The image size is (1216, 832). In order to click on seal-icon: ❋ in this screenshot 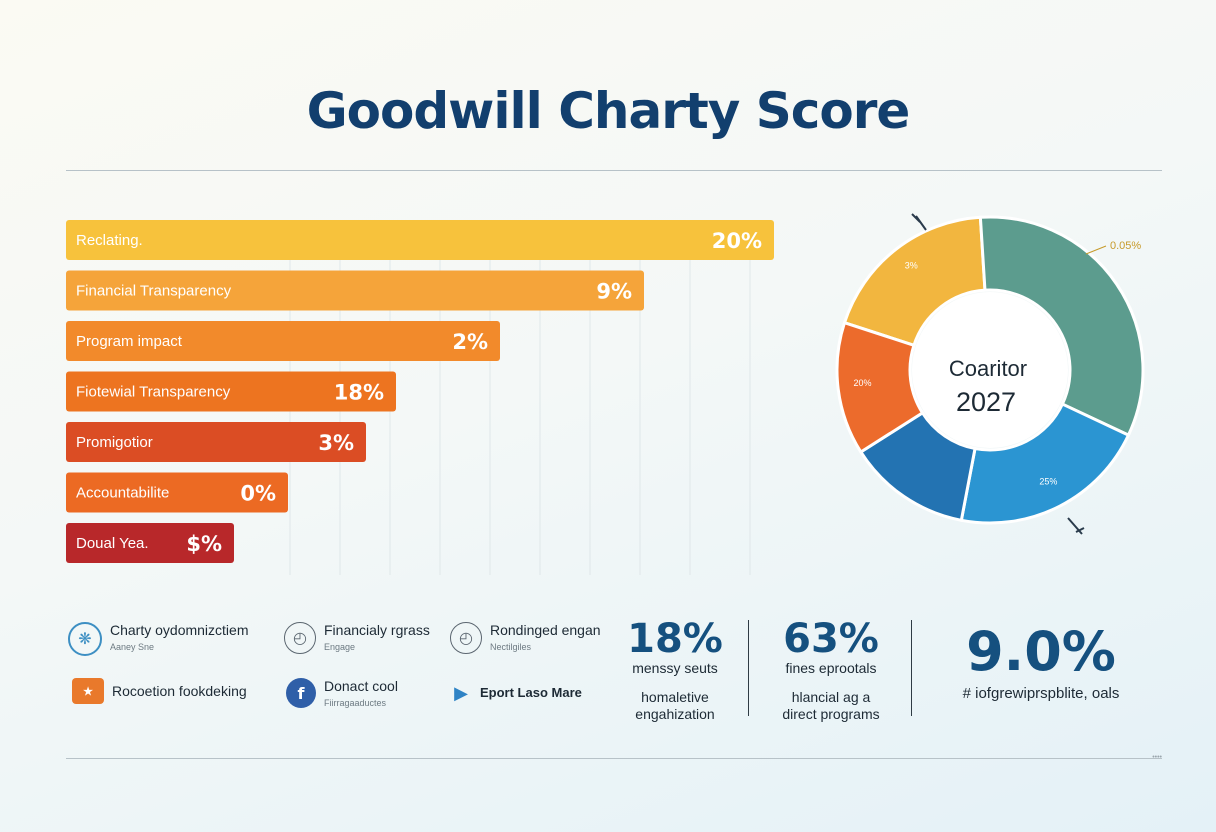, I will do `click(85, 639)`.